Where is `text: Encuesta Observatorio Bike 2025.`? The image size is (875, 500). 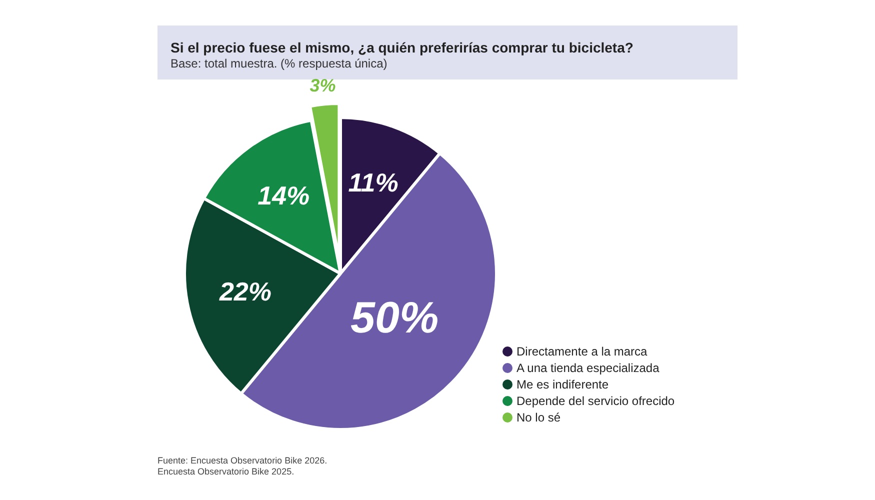 text: Encuesta Observatorio Bike 2025. is located at coordinates (226, 471).